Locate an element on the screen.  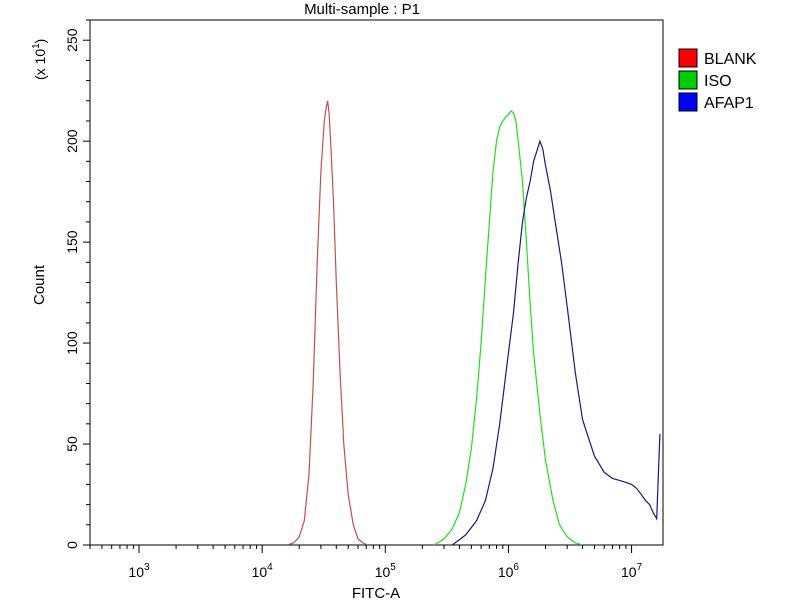
y-axis-title: Count is located at coordinates (39, 284).